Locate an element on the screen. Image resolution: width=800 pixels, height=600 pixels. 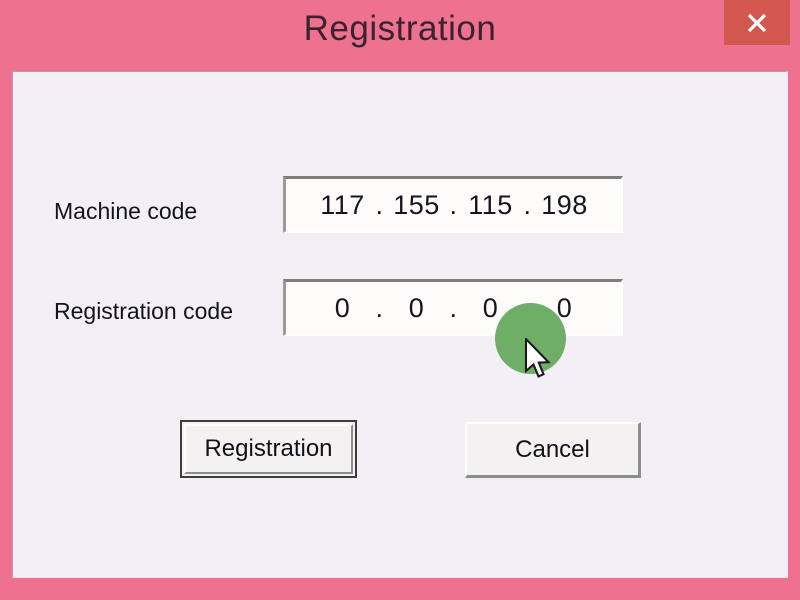
machine-code-label: Machine code is located at coordinates (126, 211).